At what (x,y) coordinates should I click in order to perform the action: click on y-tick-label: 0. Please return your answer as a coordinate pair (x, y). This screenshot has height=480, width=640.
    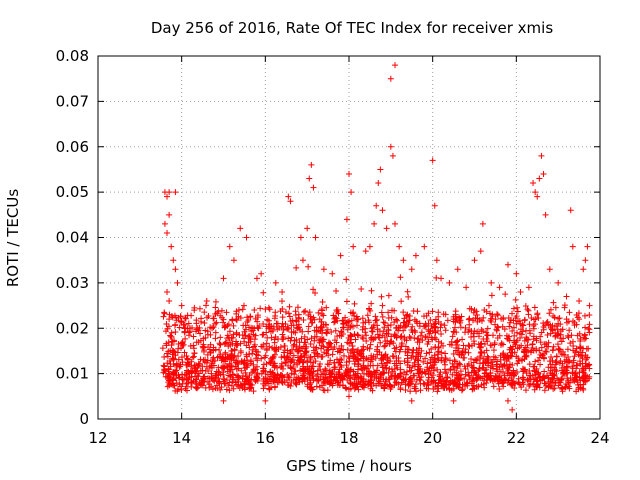
    Looking at the image, I should click on (84, 419).